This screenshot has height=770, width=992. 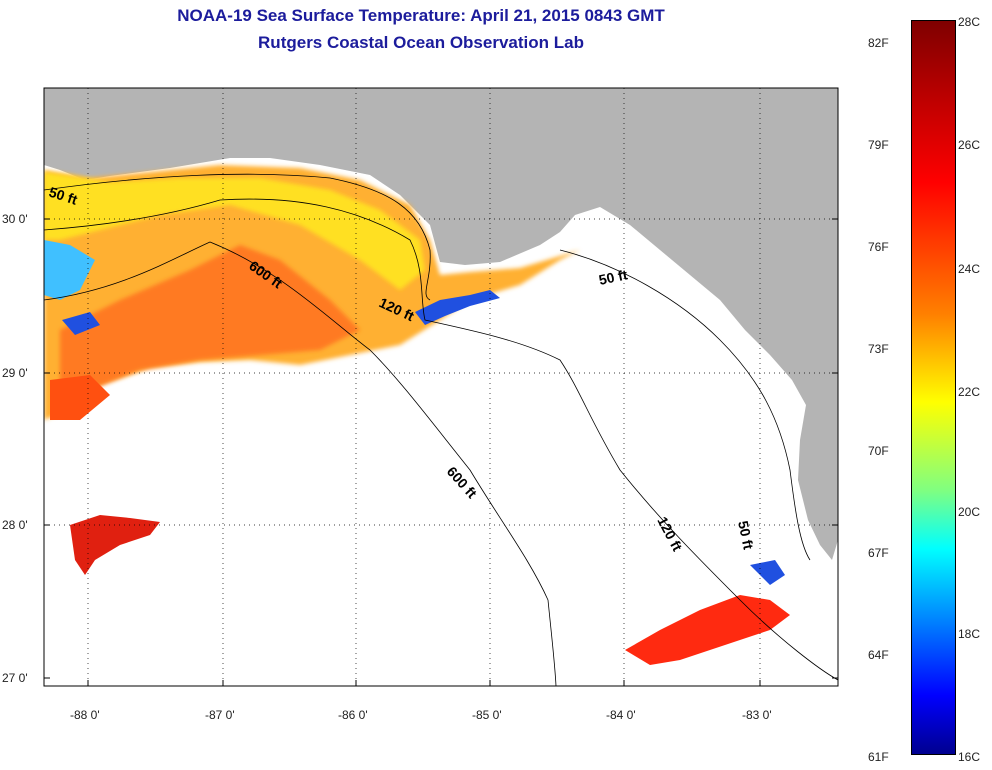 I want to click on colorbar-f-label: 82F, so click(x=878, y=43).